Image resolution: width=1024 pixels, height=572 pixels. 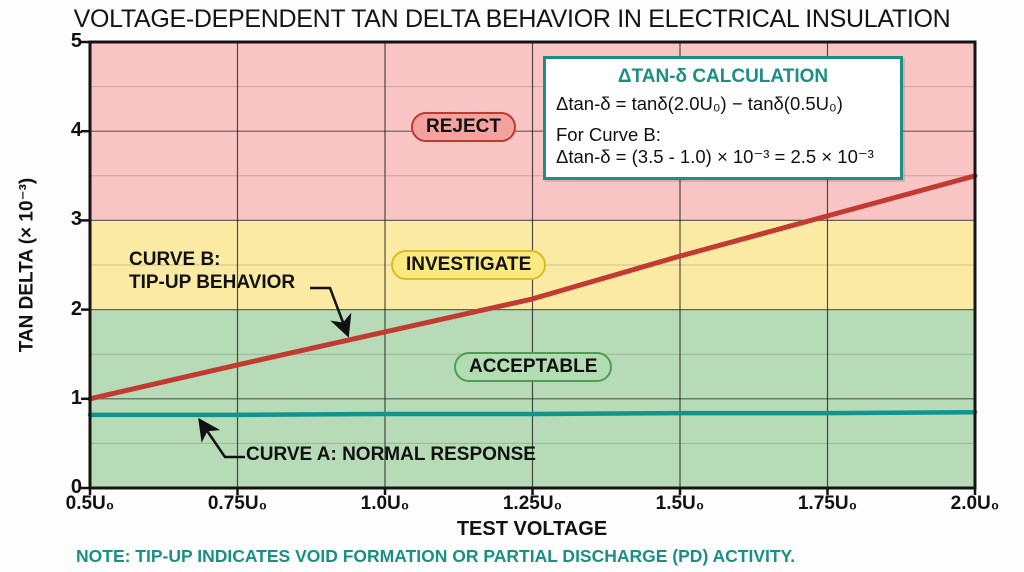 What do you see at coordinates (212, 282) in the screenshot?
I see `curve-b-annotation-line2: TIP-UP BEHAVIOR` at bounding box center [212, 282].